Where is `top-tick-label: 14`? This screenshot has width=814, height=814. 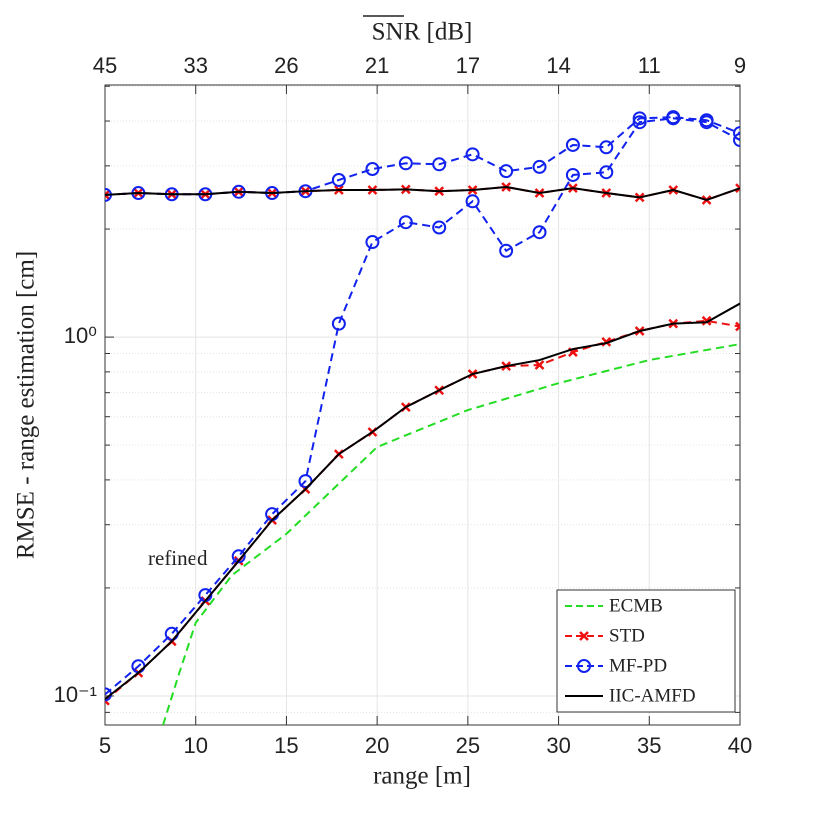
top-tick-label: 14 is located at coordinates (558, 65).